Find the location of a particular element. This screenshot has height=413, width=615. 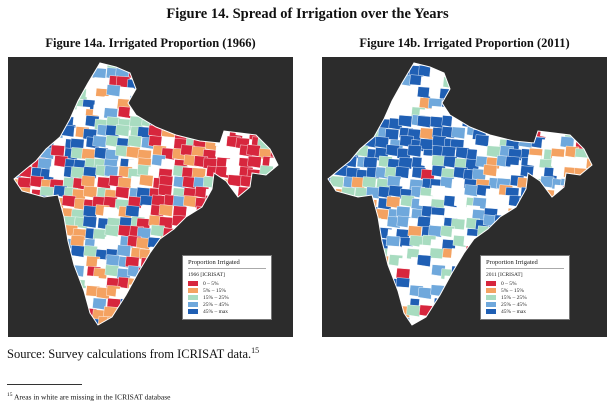

footnote-ref: 15 is located at coordinates (255, 350).